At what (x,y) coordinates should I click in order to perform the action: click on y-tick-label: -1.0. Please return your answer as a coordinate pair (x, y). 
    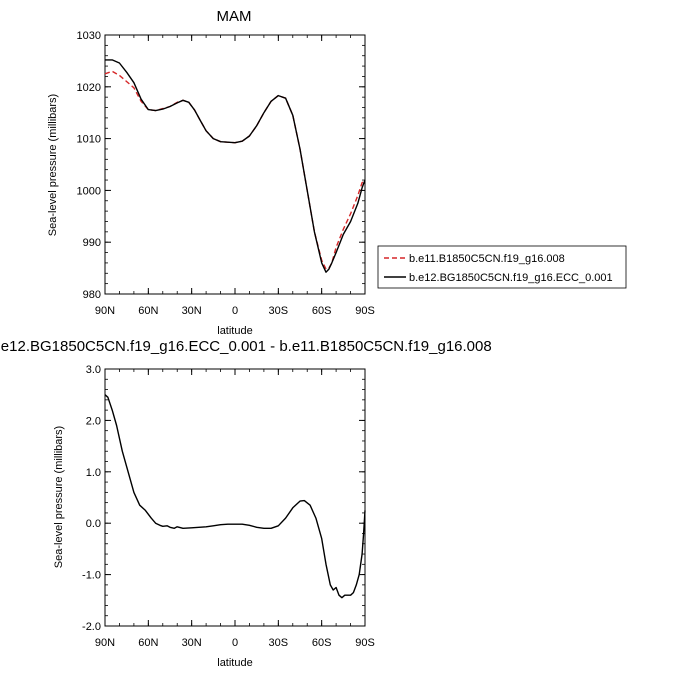
    Looking at the image, I should click on (91, 576).